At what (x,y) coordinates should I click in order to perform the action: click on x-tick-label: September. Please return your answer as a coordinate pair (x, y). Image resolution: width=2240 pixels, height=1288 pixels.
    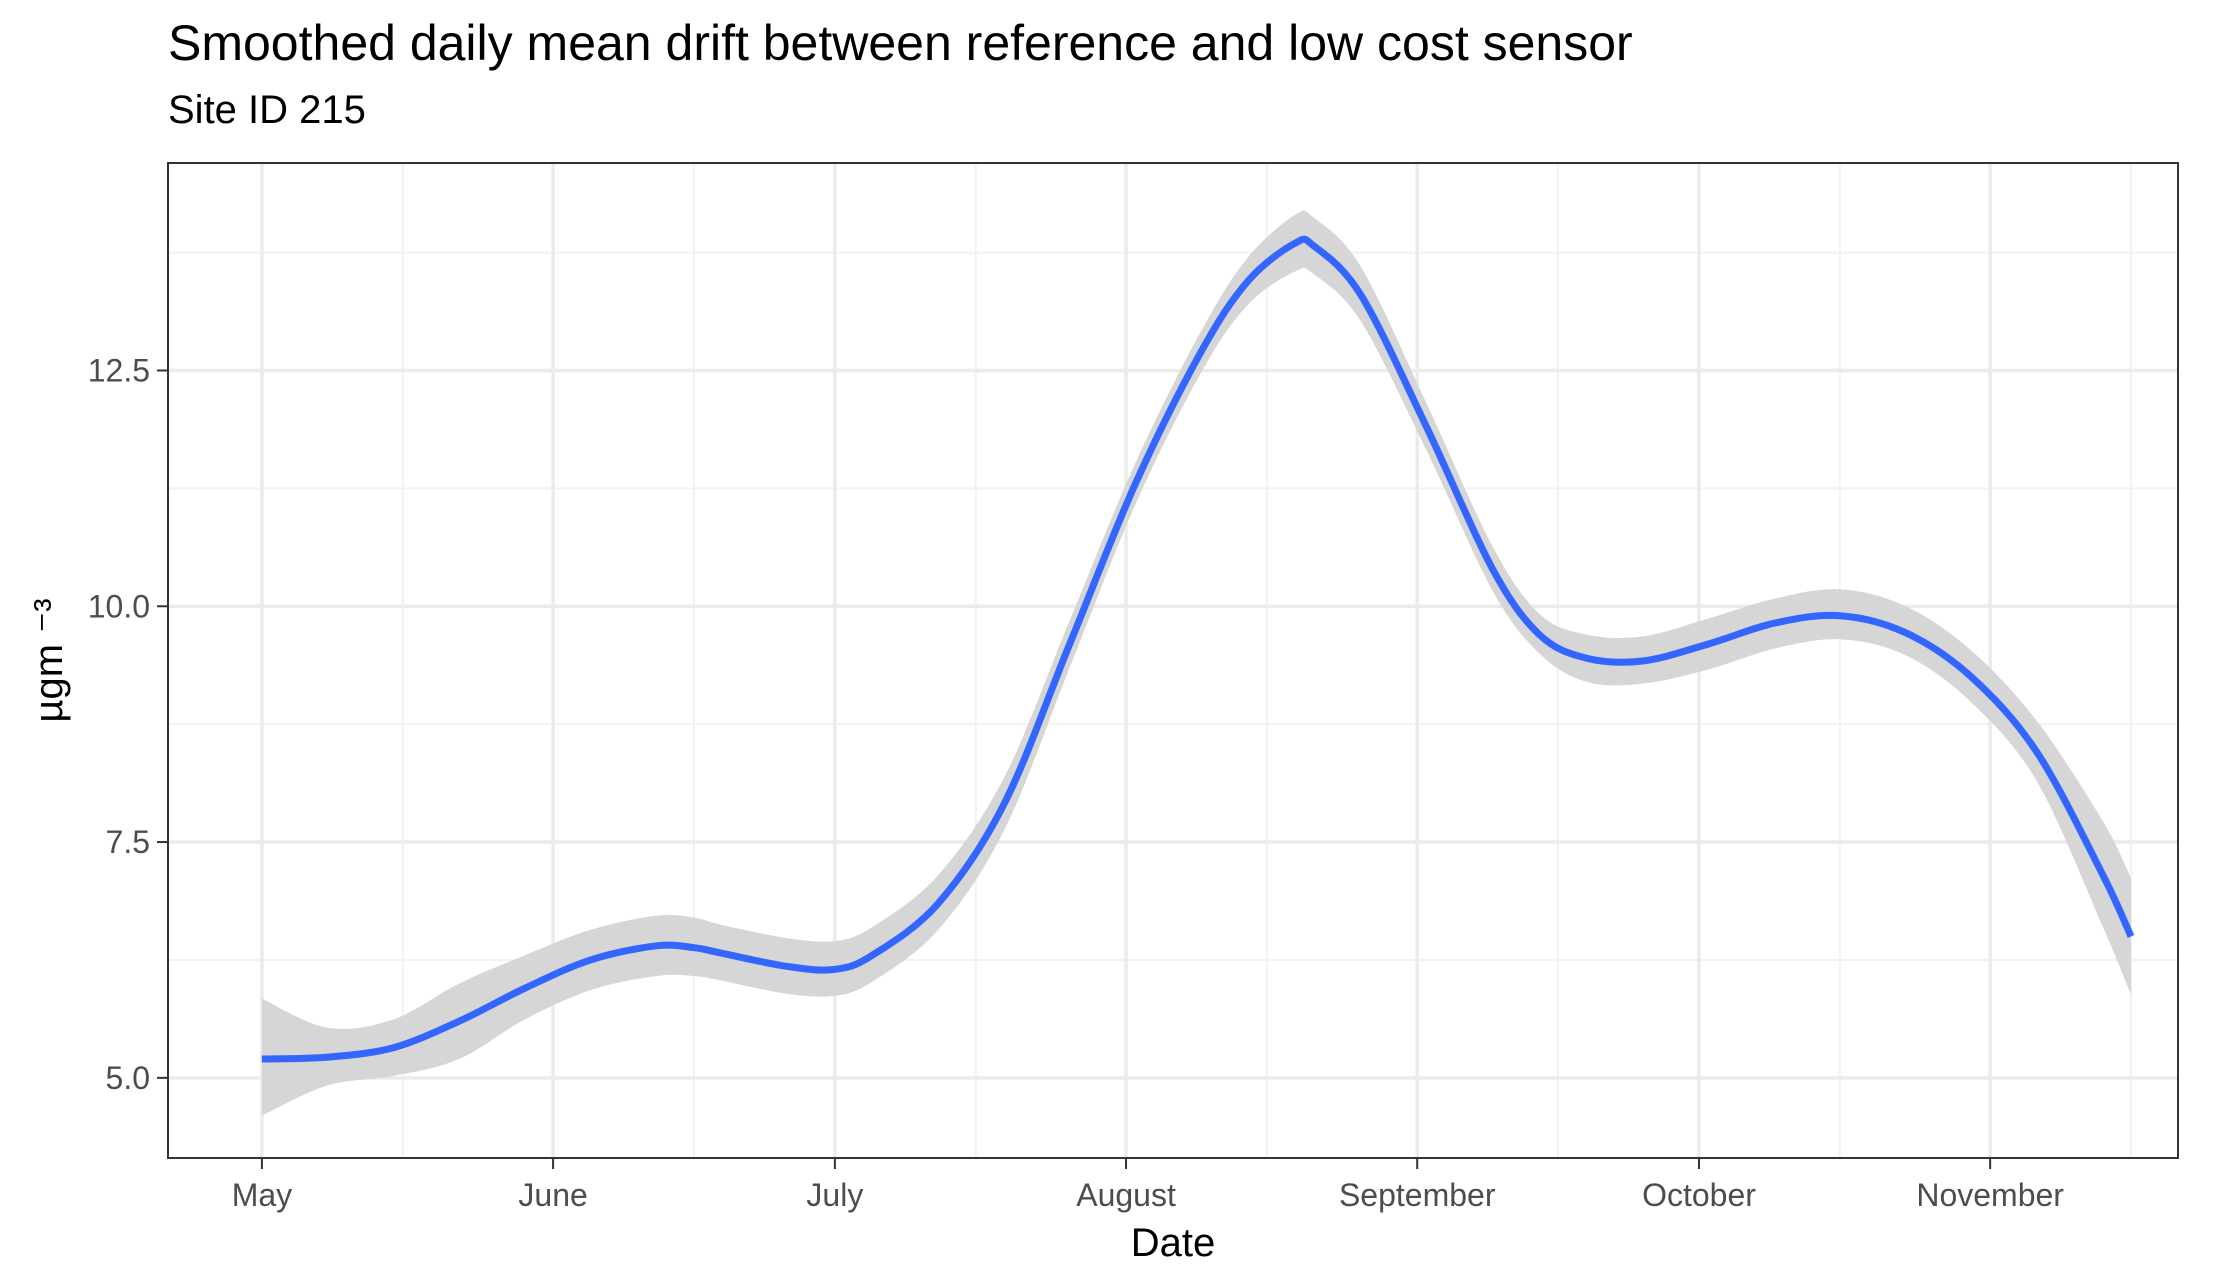
    Looking at the image, I should click on (1417, 1195).